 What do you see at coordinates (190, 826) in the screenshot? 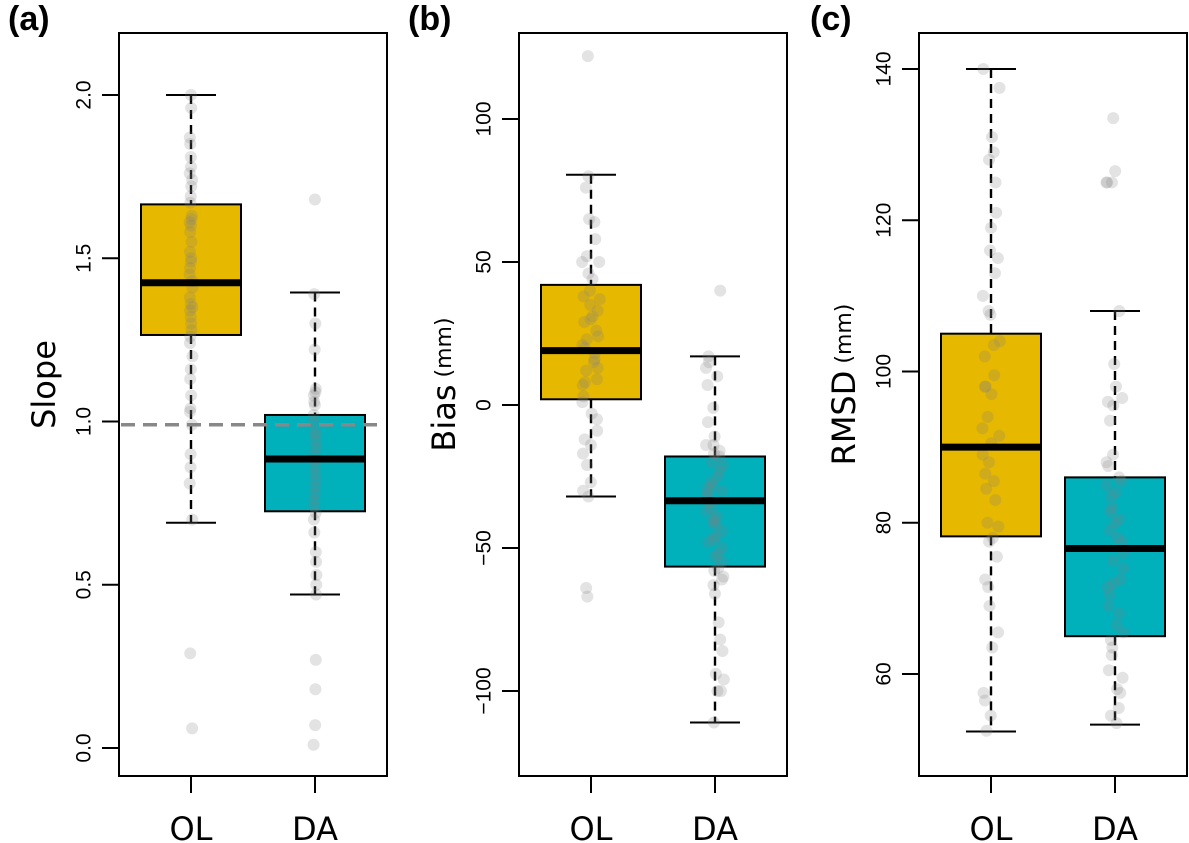
I see `x-category-label: OL` at bounding box center [190, 826].